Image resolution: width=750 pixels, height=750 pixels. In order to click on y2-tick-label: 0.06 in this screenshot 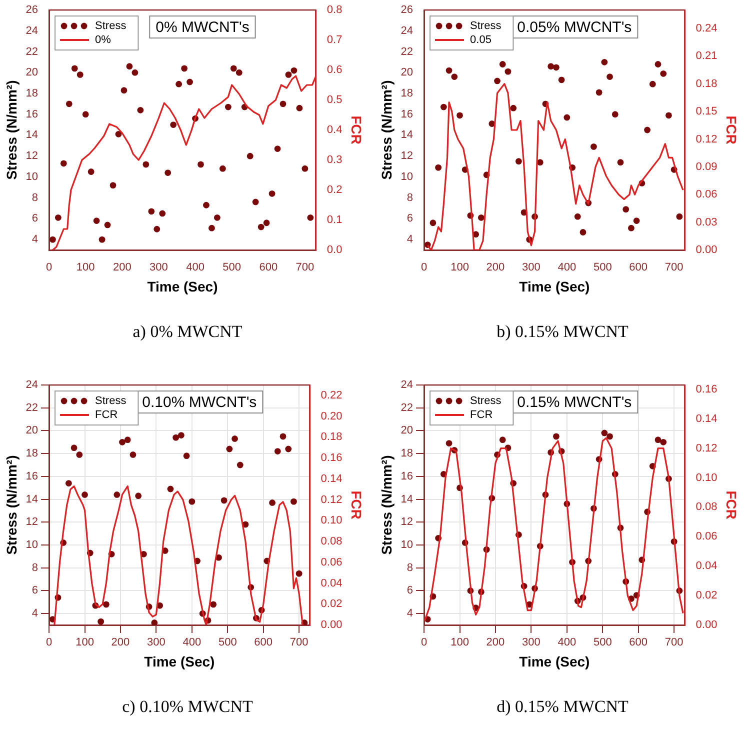, I will do `click(331, 562)`.